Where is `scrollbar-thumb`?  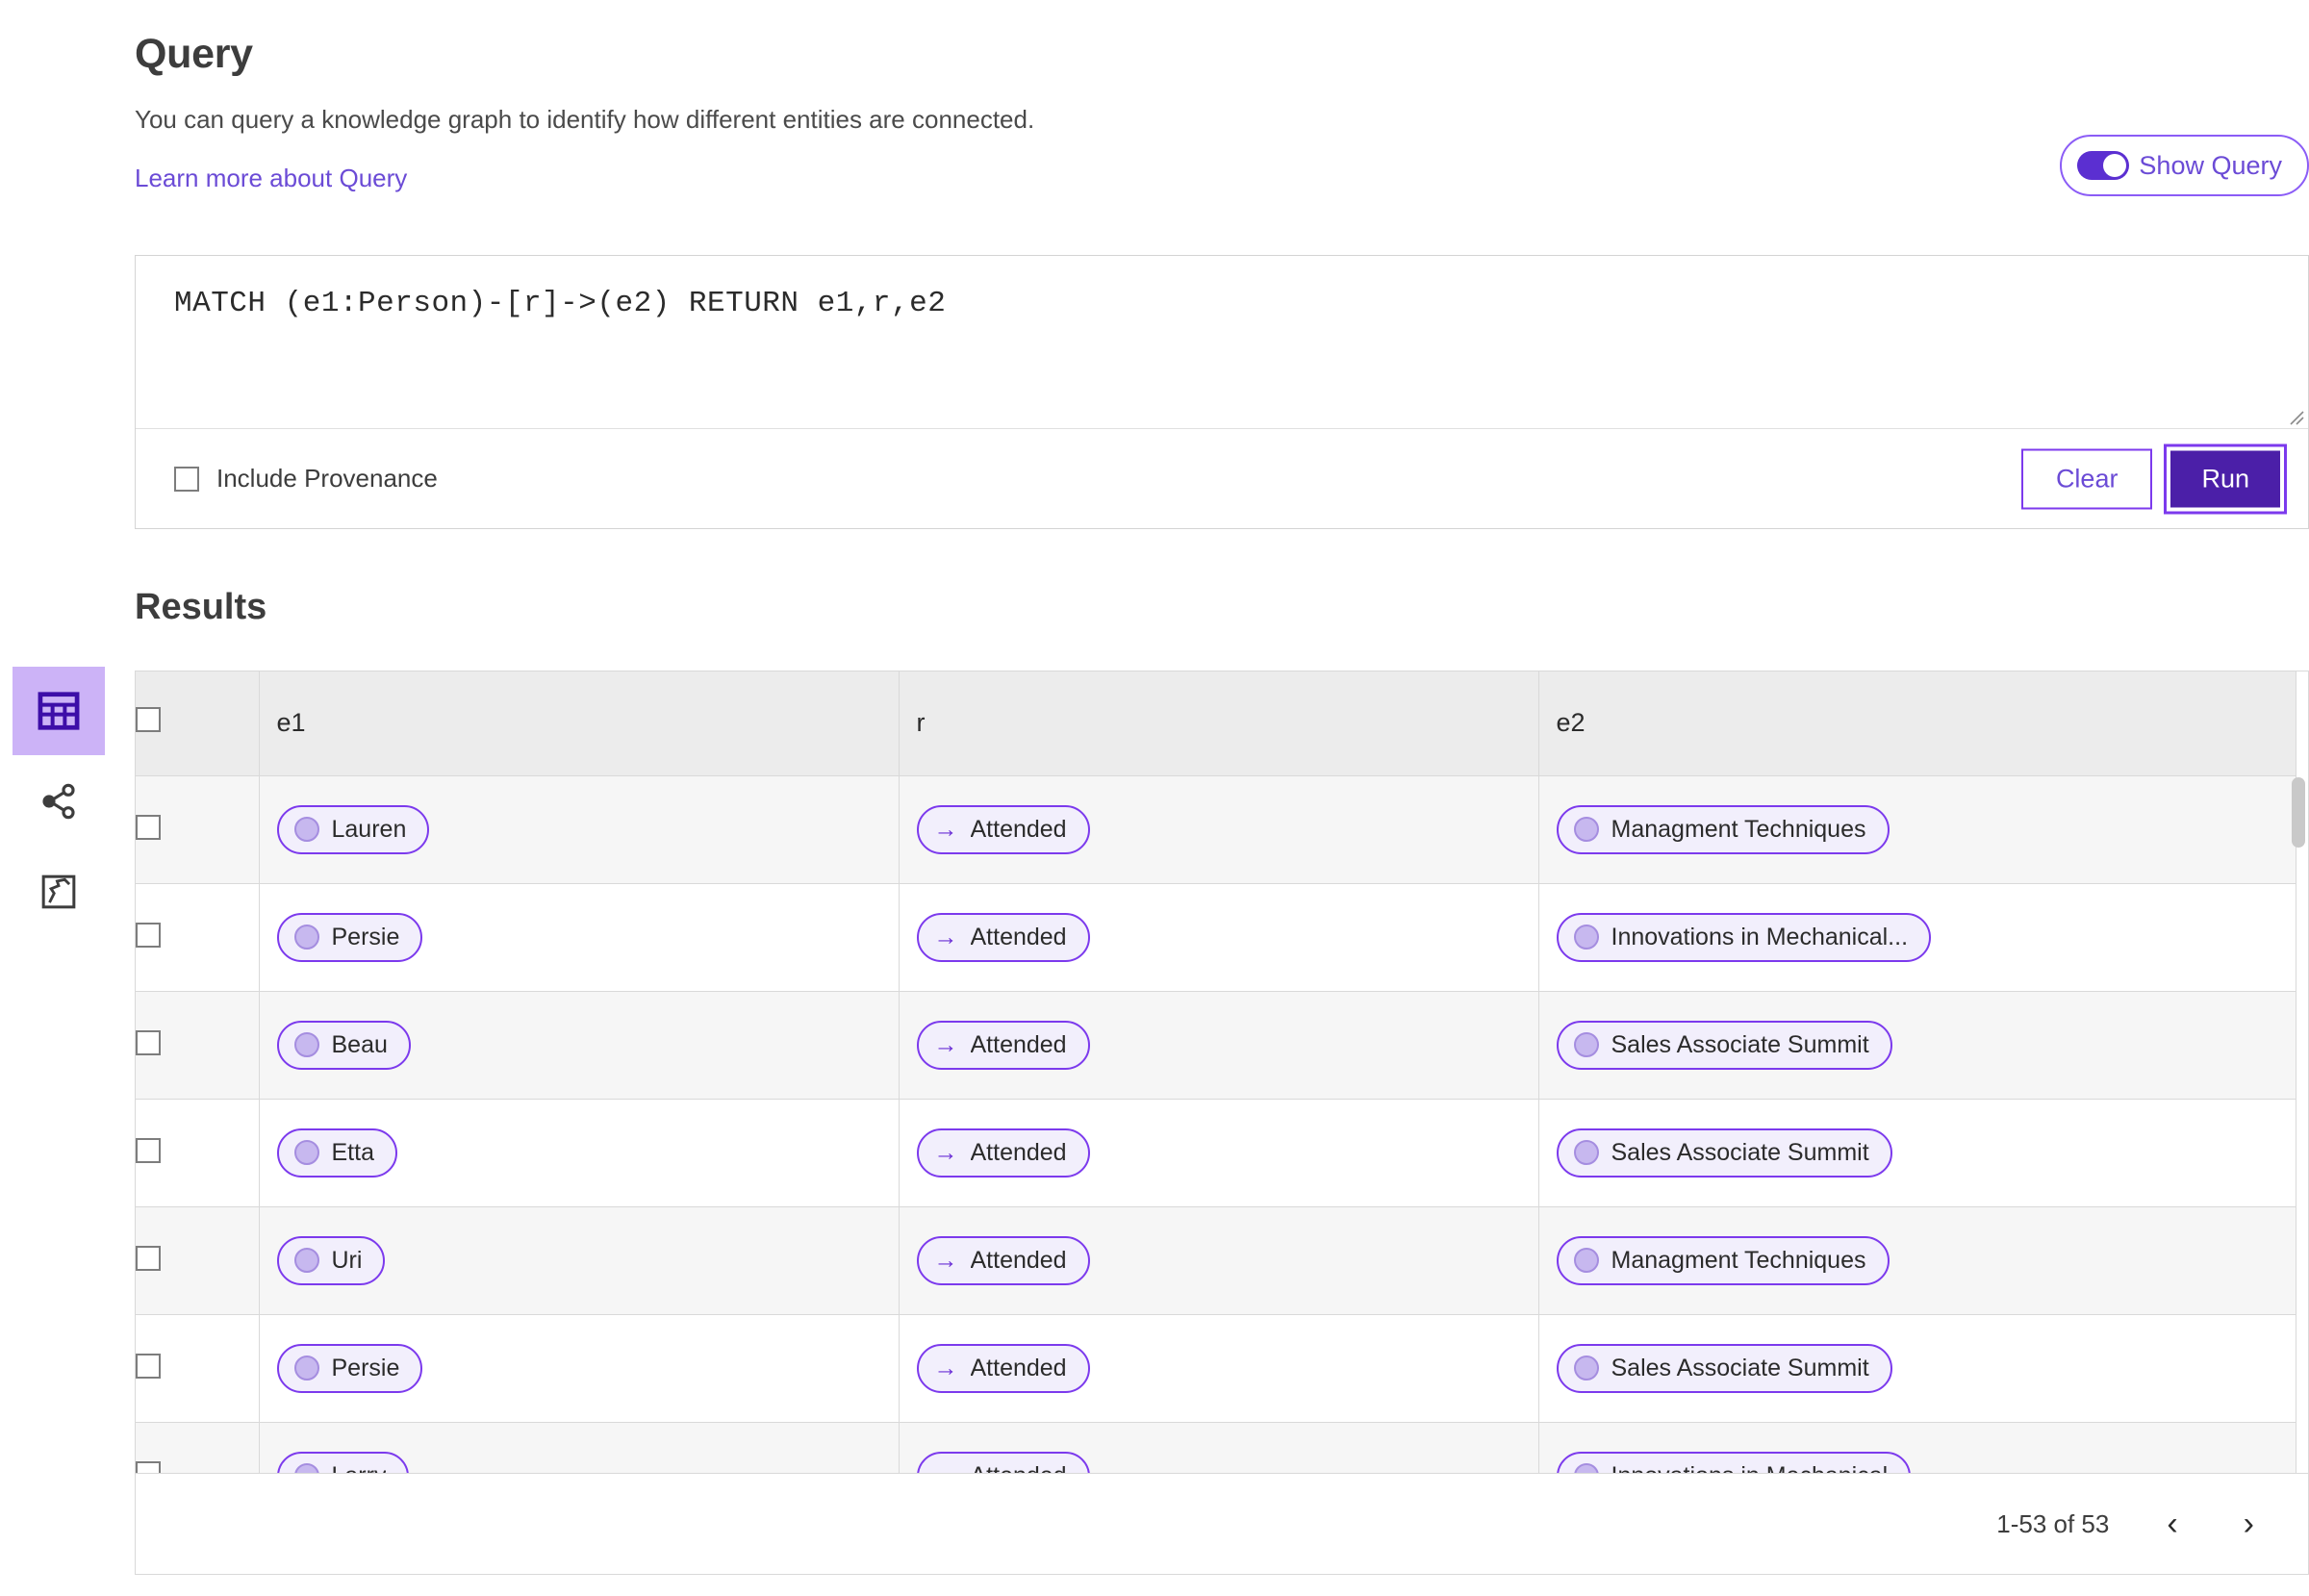
scrollbar-thumb is located at coordinates (2298, 812).